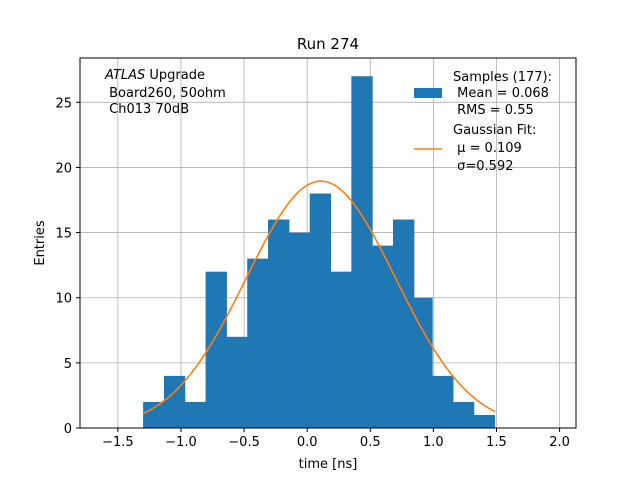  I want to click on y-tick-label: 10, so click(63, 299).